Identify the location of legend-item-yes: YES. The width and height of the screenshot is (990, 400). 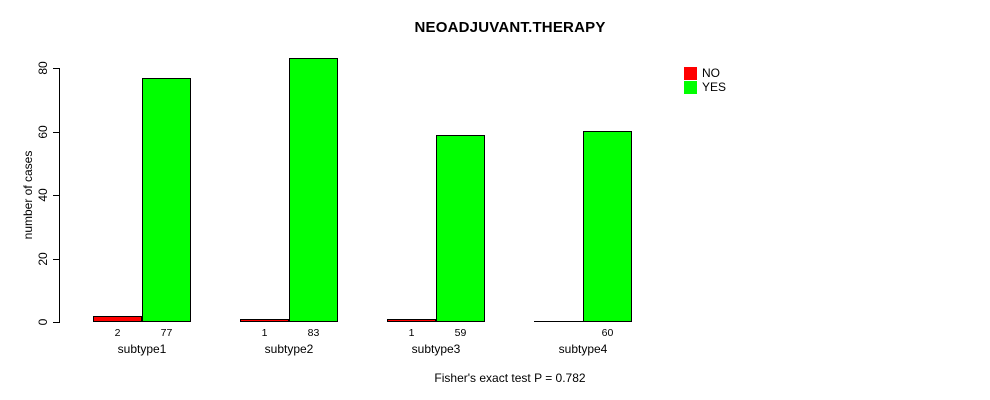
(705, 87).